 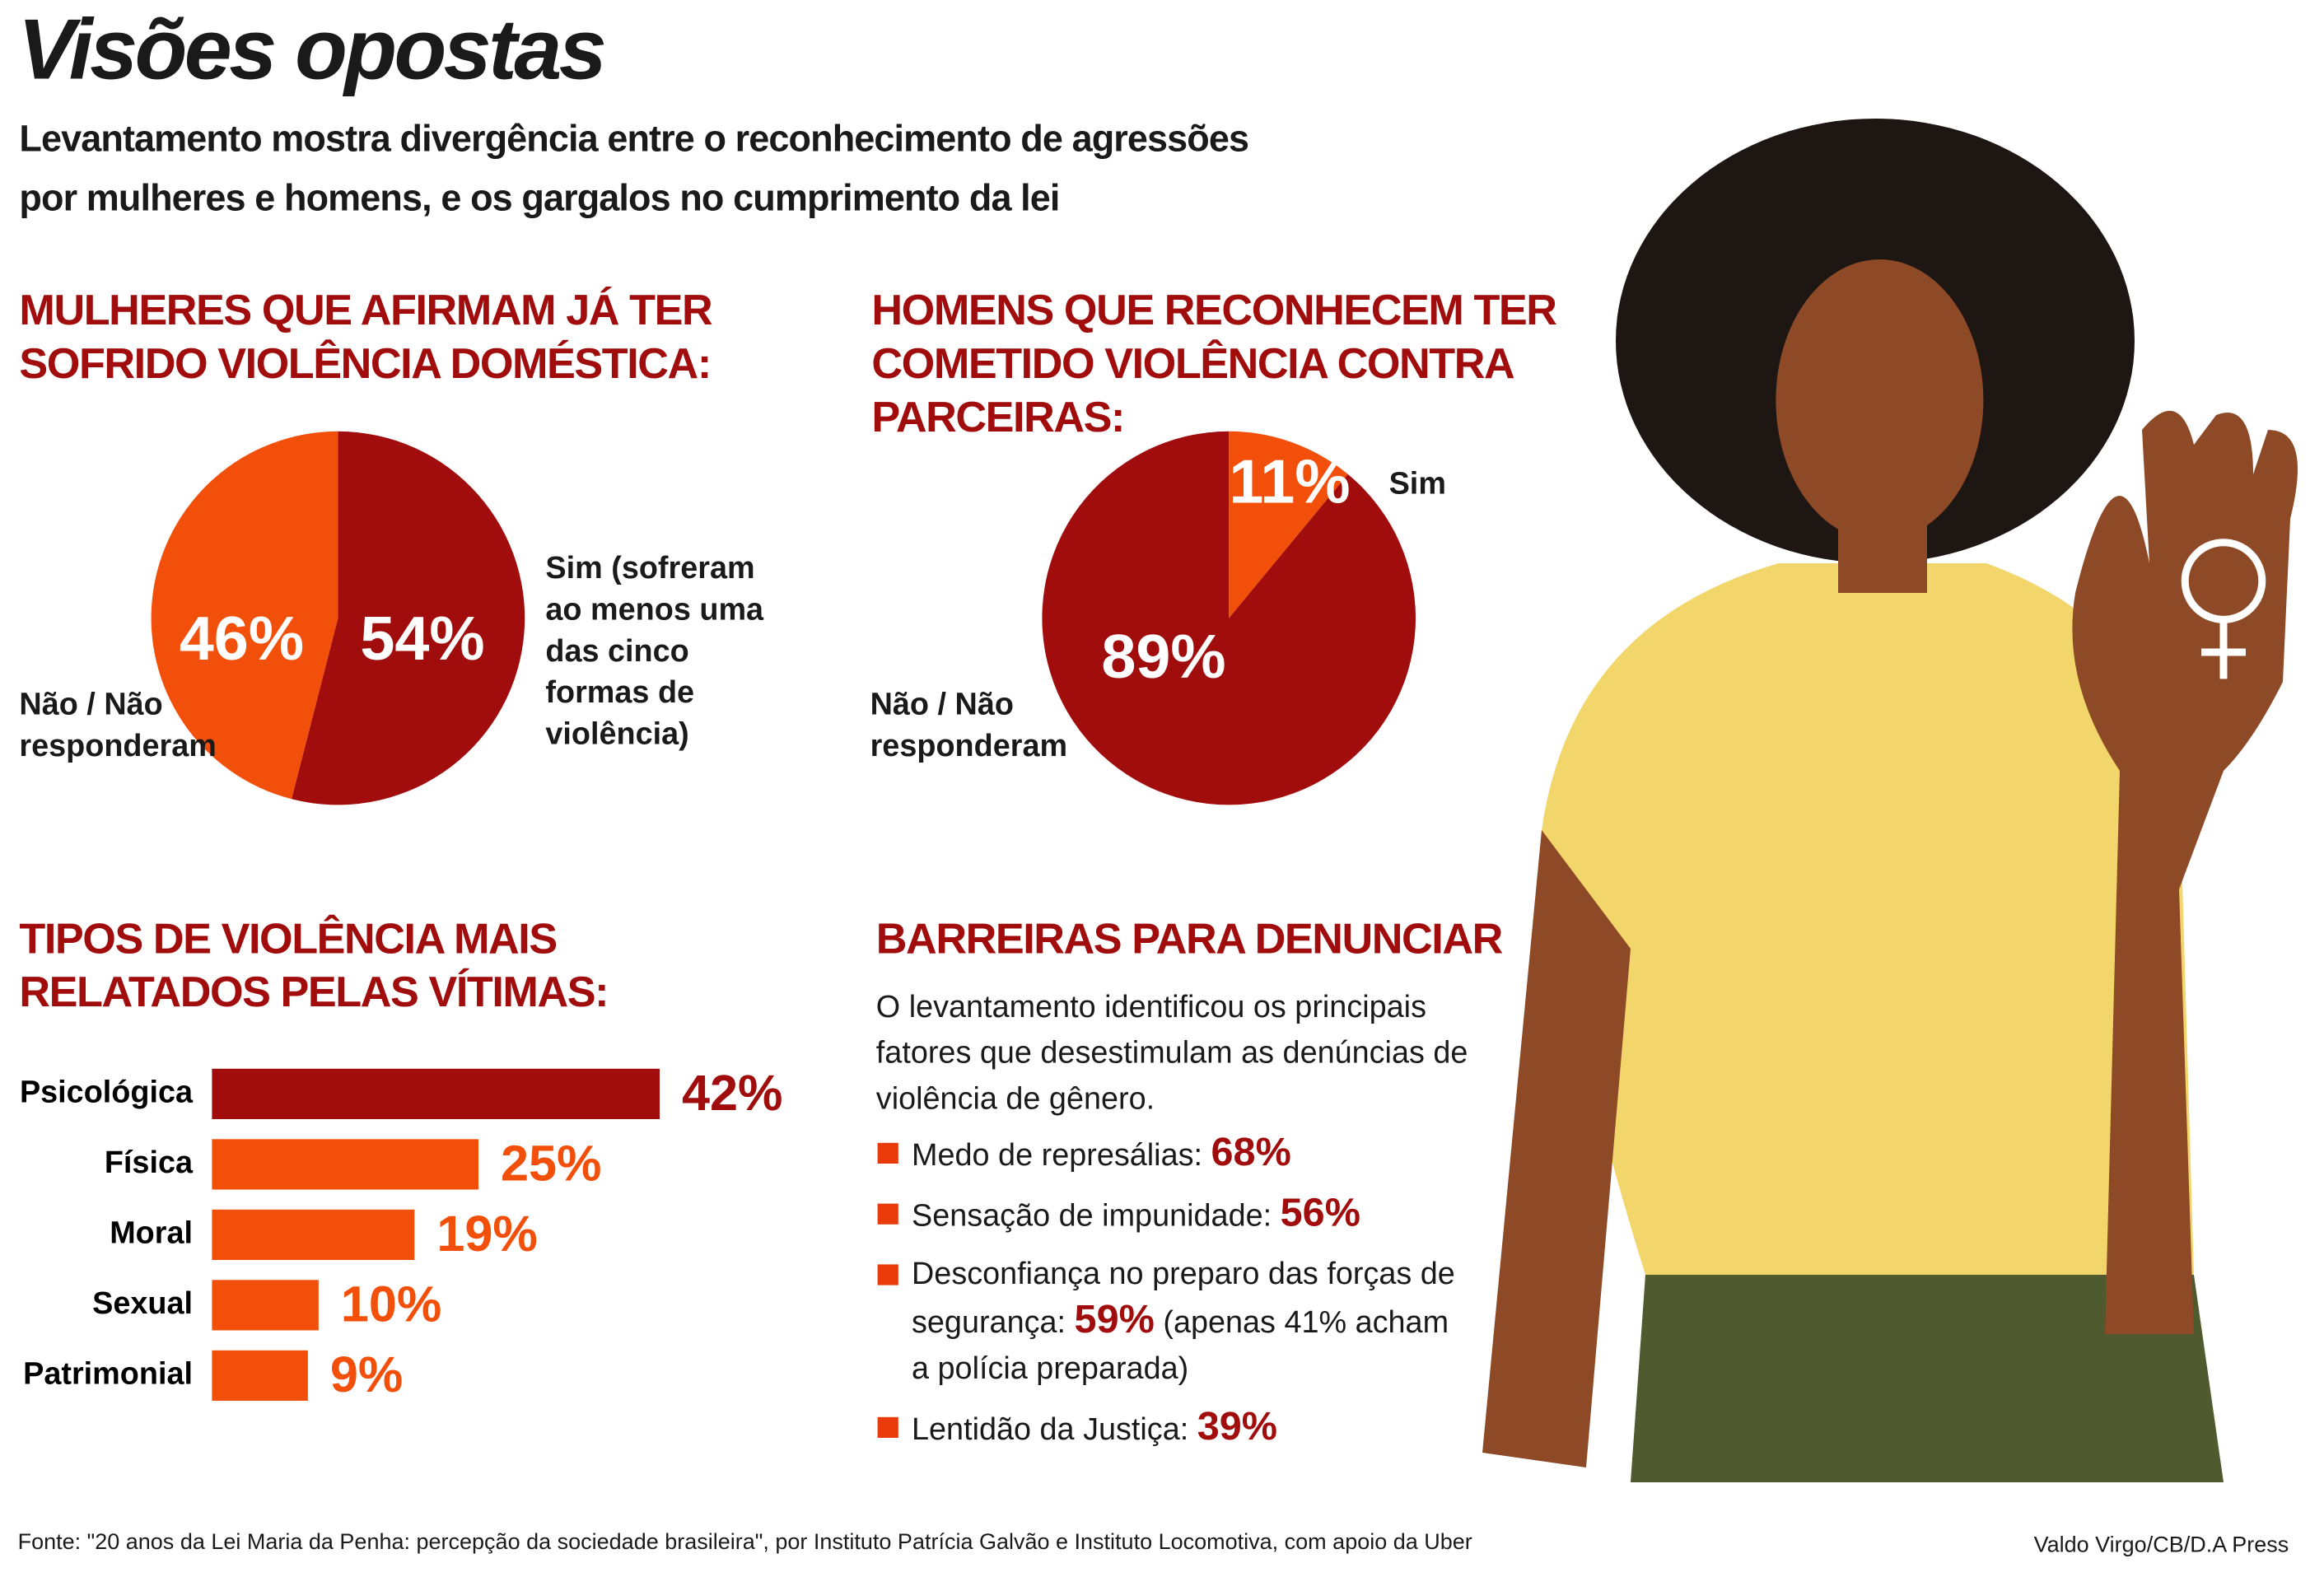 What do you see at coordinates (1114, 1319) in the screenshot?
I see `barrier-value: 59%` at bounding box center [1114, 1319].